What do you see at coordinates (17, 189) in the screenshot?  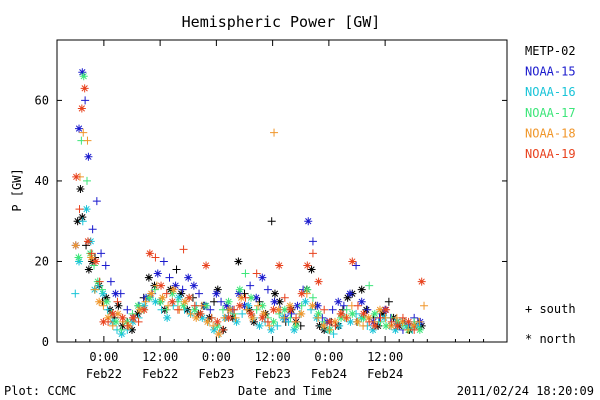 I see `y-axis-title: P [GW]` at bounding box center [17, 189].